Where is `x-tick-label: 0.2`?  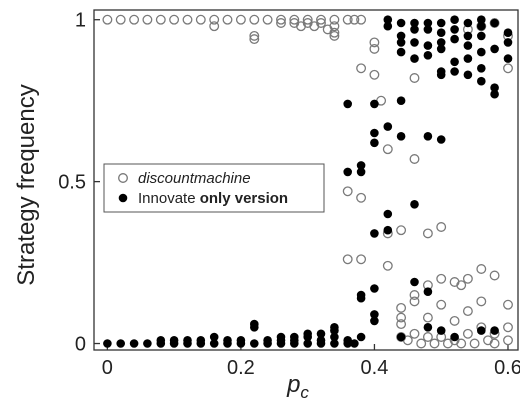 x-tick-label: 0.2 is located at coordinates (241, 368).